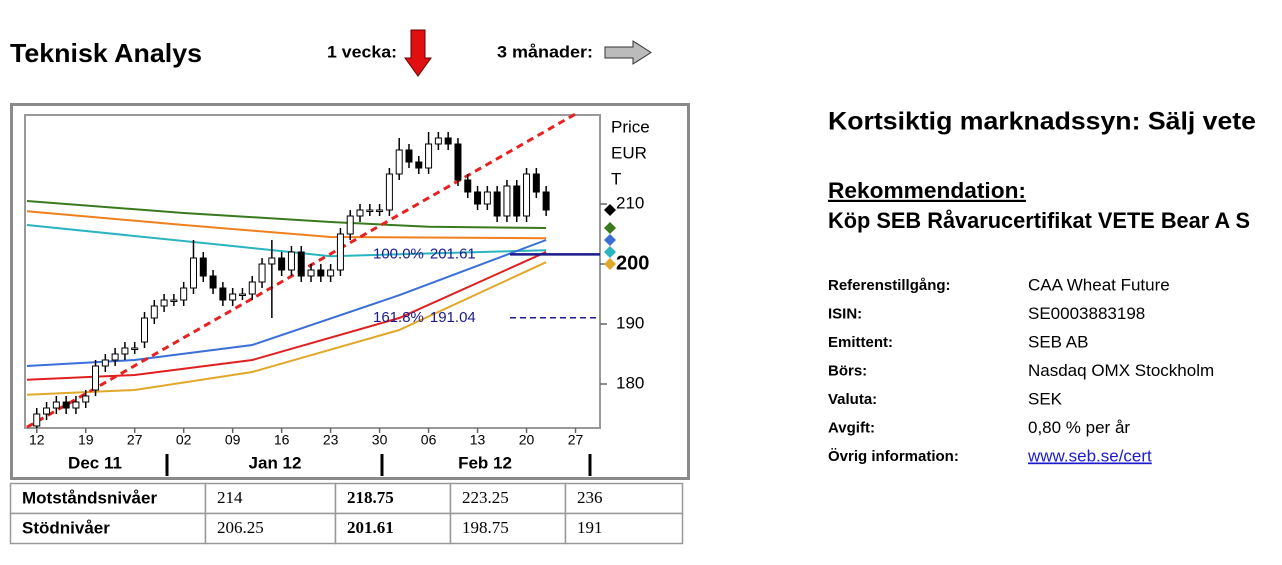  Describe the element at coordinates (632, 263) in the screenshot. I see `y-tick-label: 200` at that location.